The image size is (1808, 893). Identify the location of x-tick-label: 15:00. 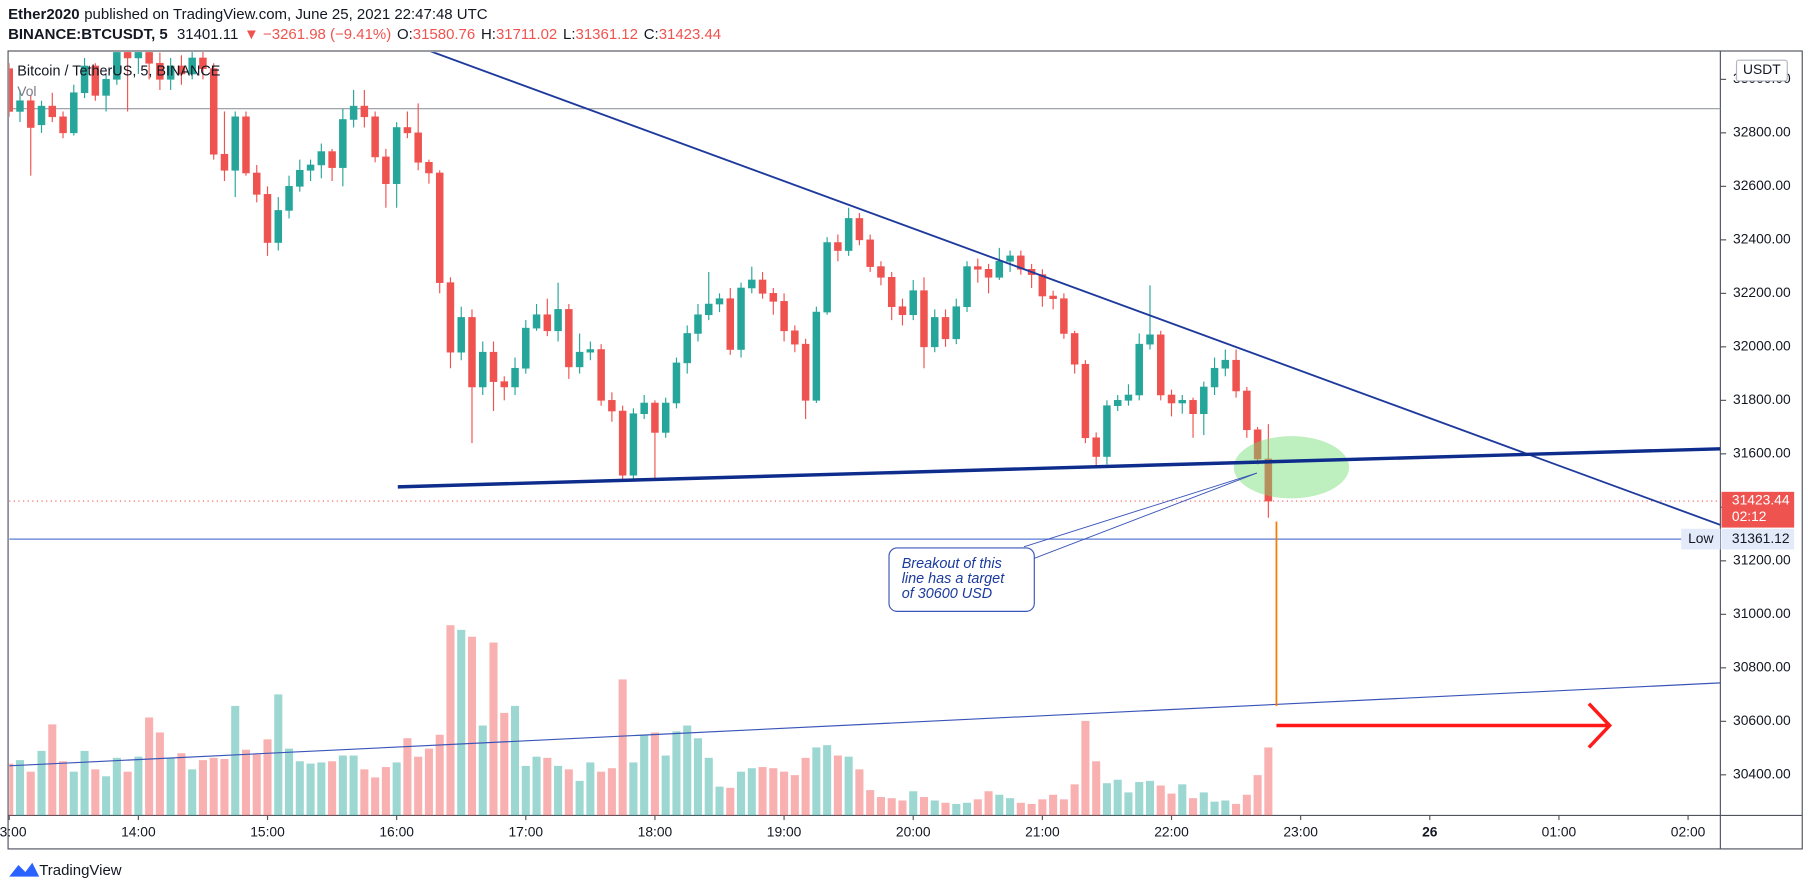
(267, 831).